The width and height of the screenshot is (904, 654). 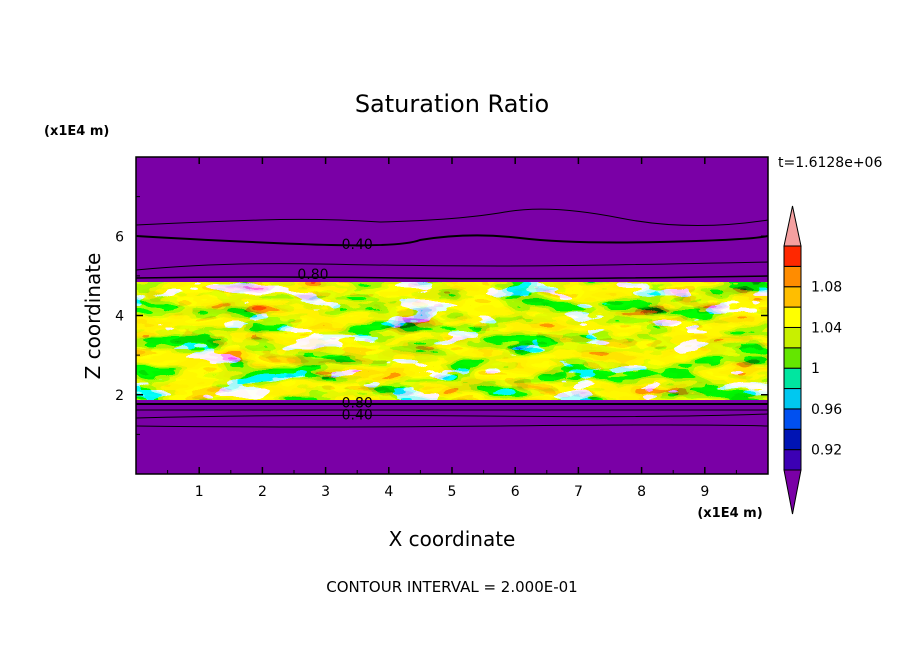 I want to click on moist-layer, so click(x=452, y=341).